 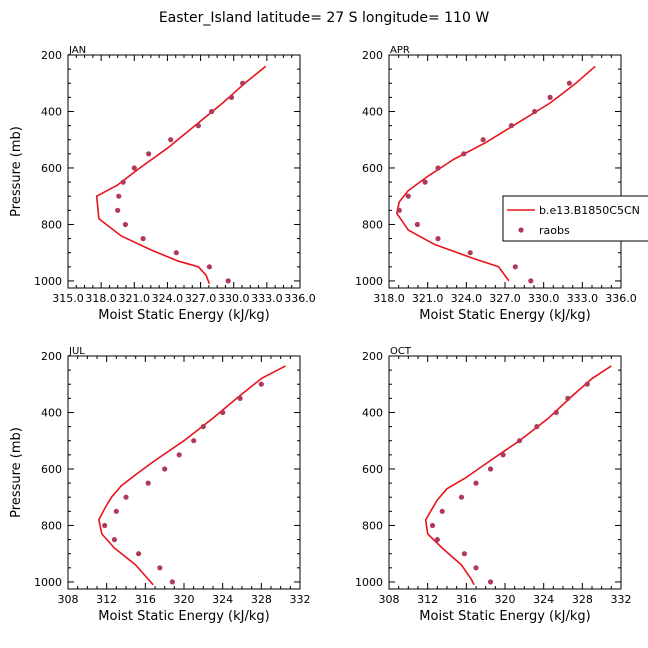 What do you see at coordinates (372, 111) in the screenshot?
I see `y-tick-label-apr: 400` at bounding box center [372, 111].